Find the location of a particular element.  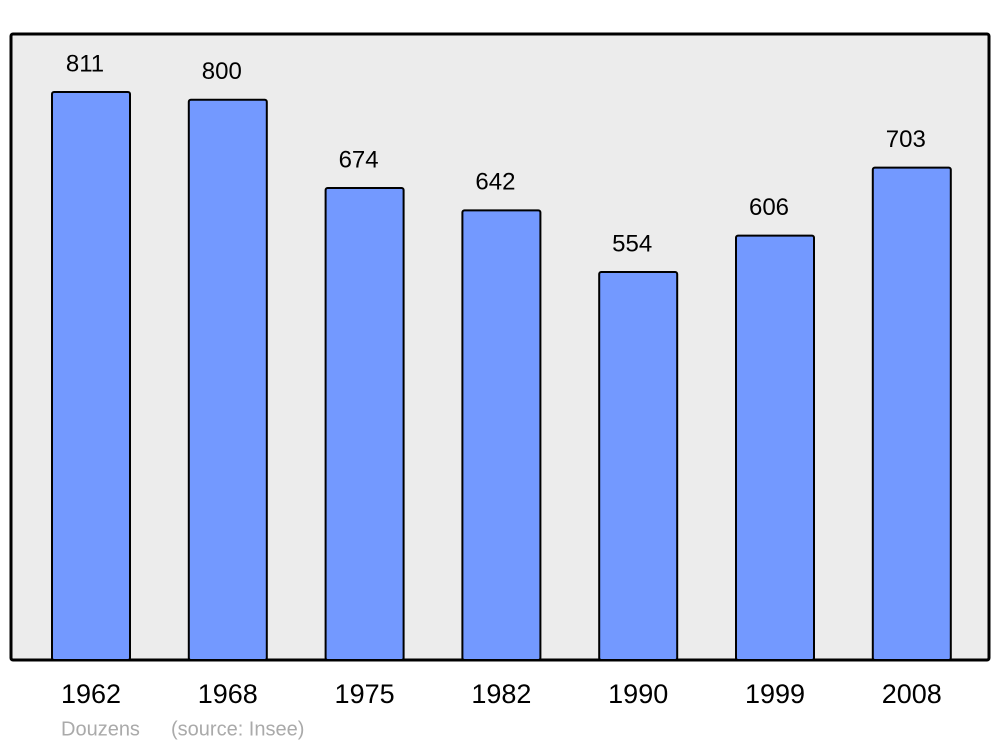

x-tick-label: 1990 is located at coordinates (638, 694).